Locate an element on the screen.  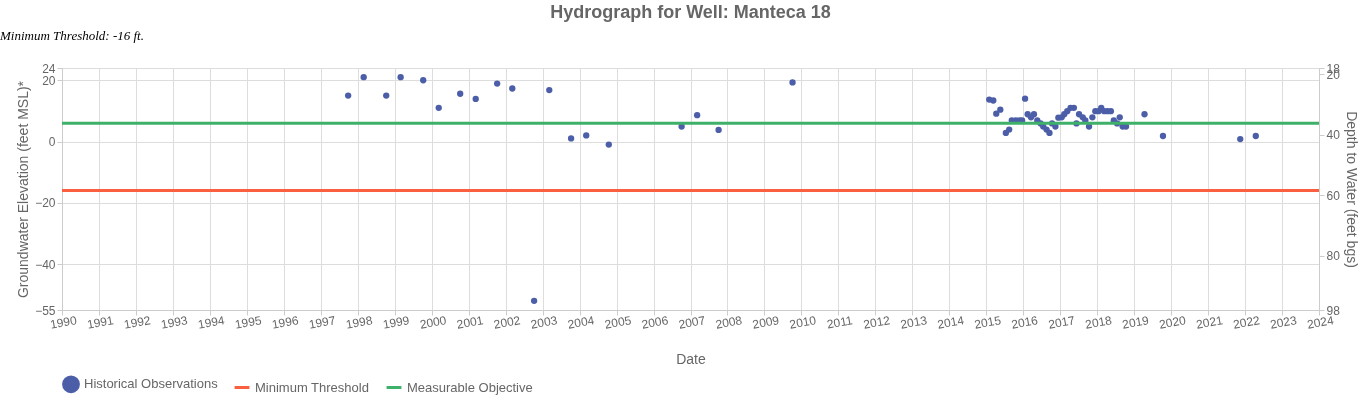
x-tick-label: 1996 is located at coordinates (285, 322).